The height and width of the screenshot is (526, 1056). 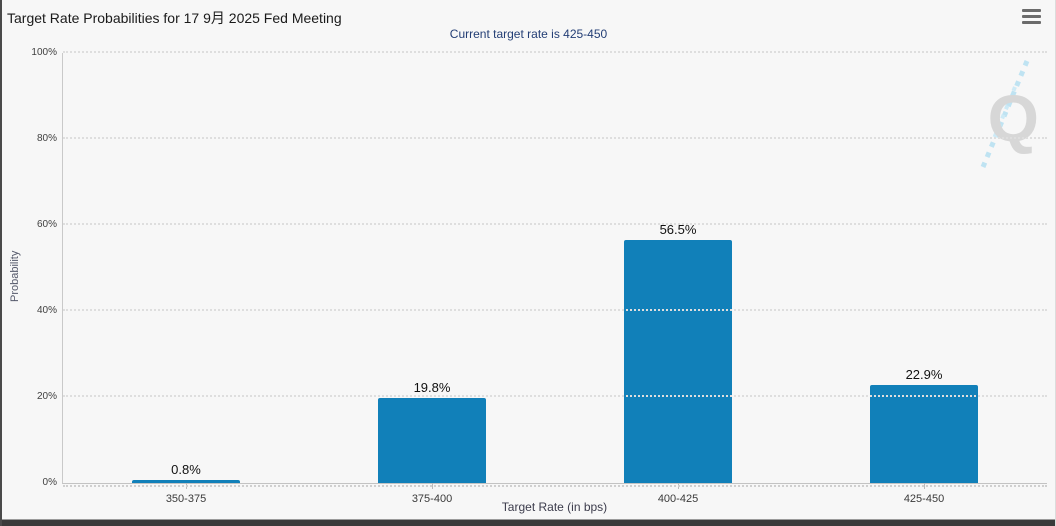 I want to click on y-tick-label: 100%, so click(x=44, y=52).